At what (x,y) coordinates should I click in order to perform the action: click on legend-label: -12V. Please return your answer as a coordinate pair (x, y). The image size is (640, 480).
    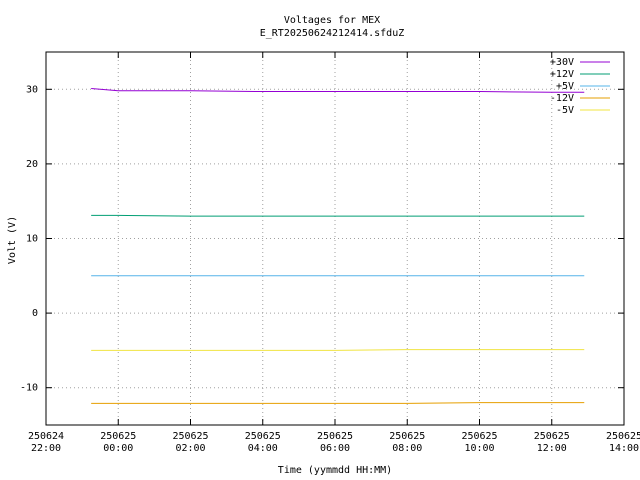
    Looking at the image, I should click on (562, 98).